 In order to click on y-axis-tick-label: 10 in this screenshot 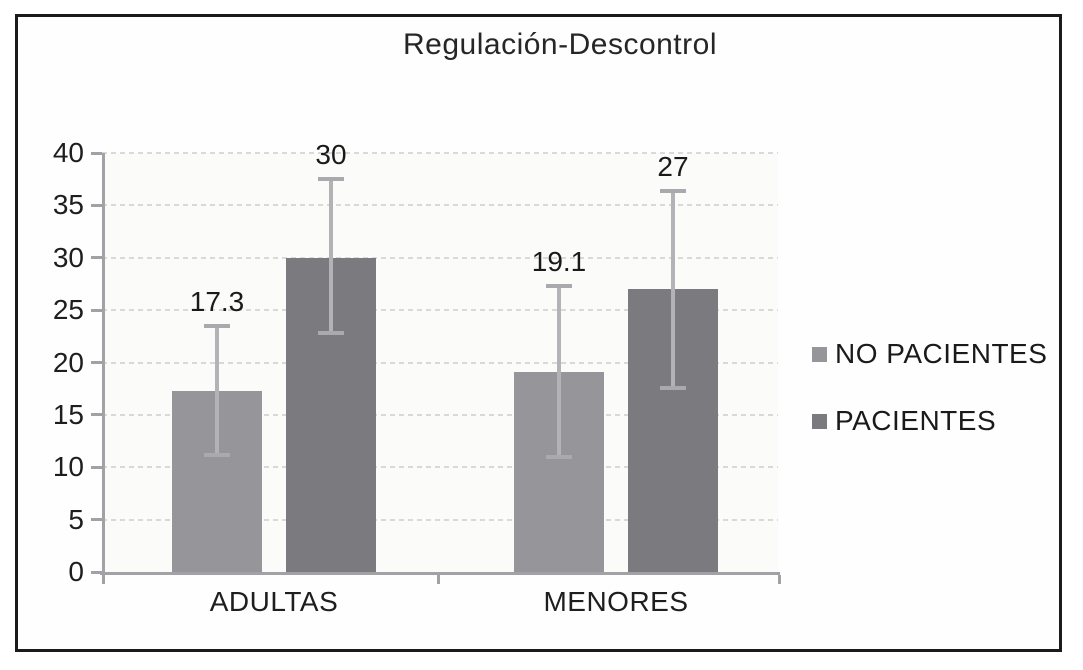, I will do `click(68, 467)`.